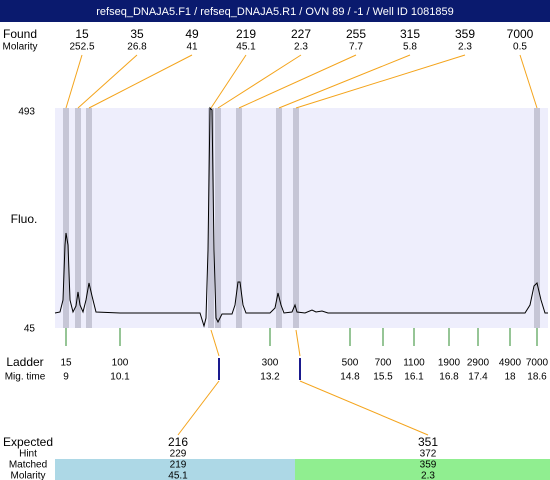 Image resolution: width=550 pixels, height=480 pixels. I want to click on mig-time: 17.4, so click(478, 377).